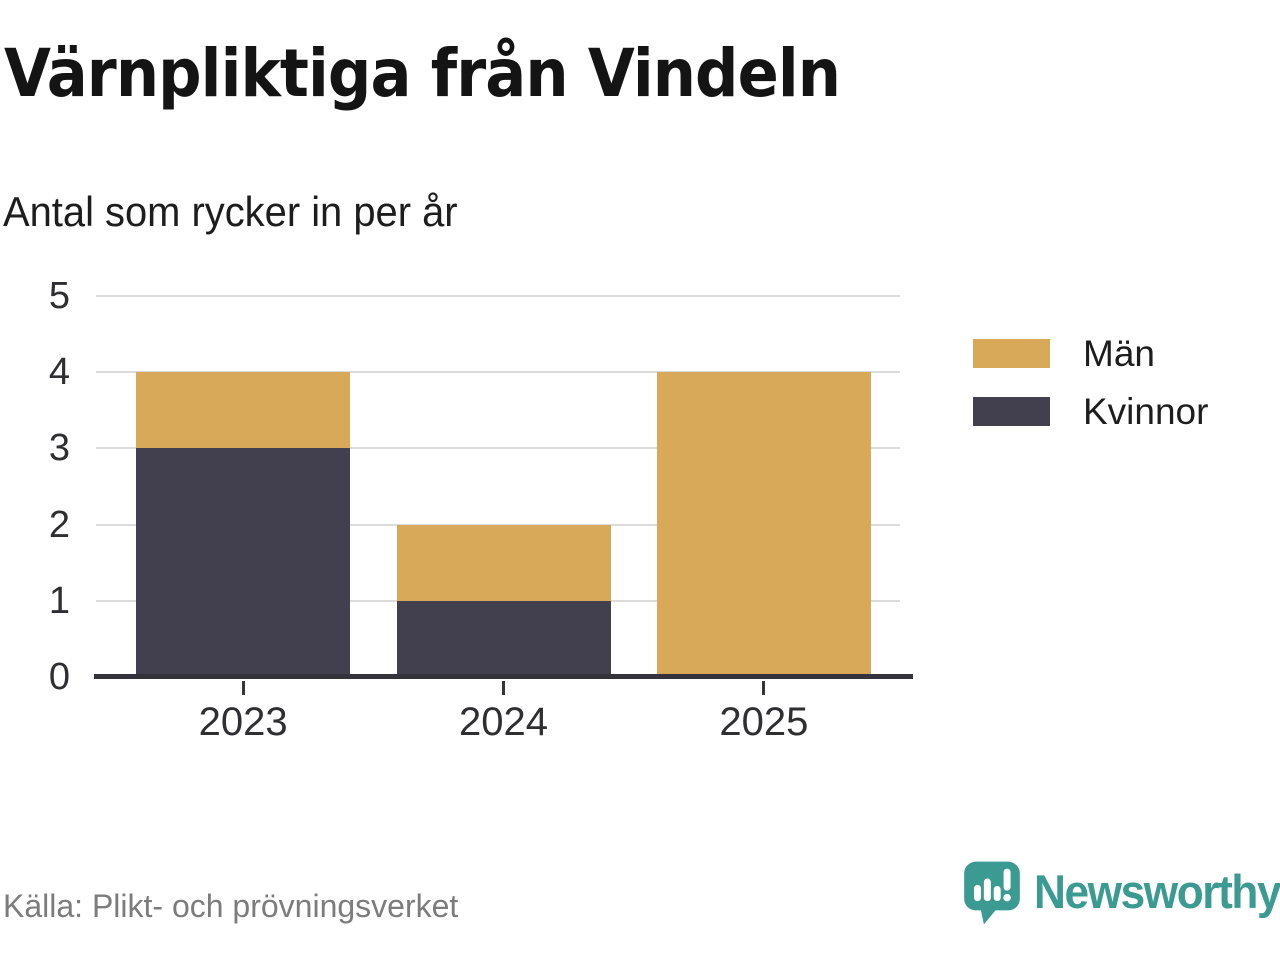  I want to click on x-axis-tick-label: 2024, so click(503, 722).